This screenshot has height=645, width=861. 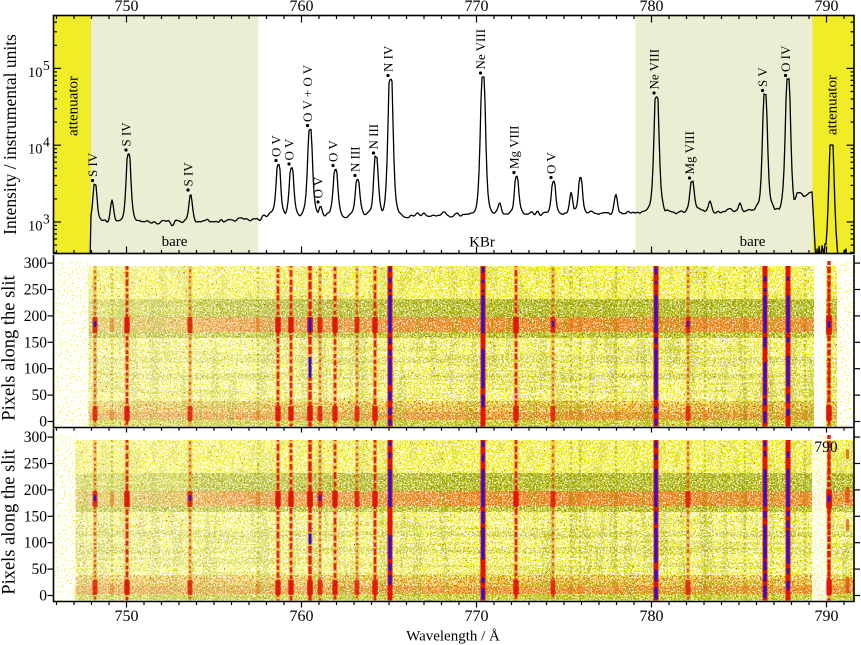 I want to click on svg-text: Intensity / instrumental units, so click(x=10, y=134).